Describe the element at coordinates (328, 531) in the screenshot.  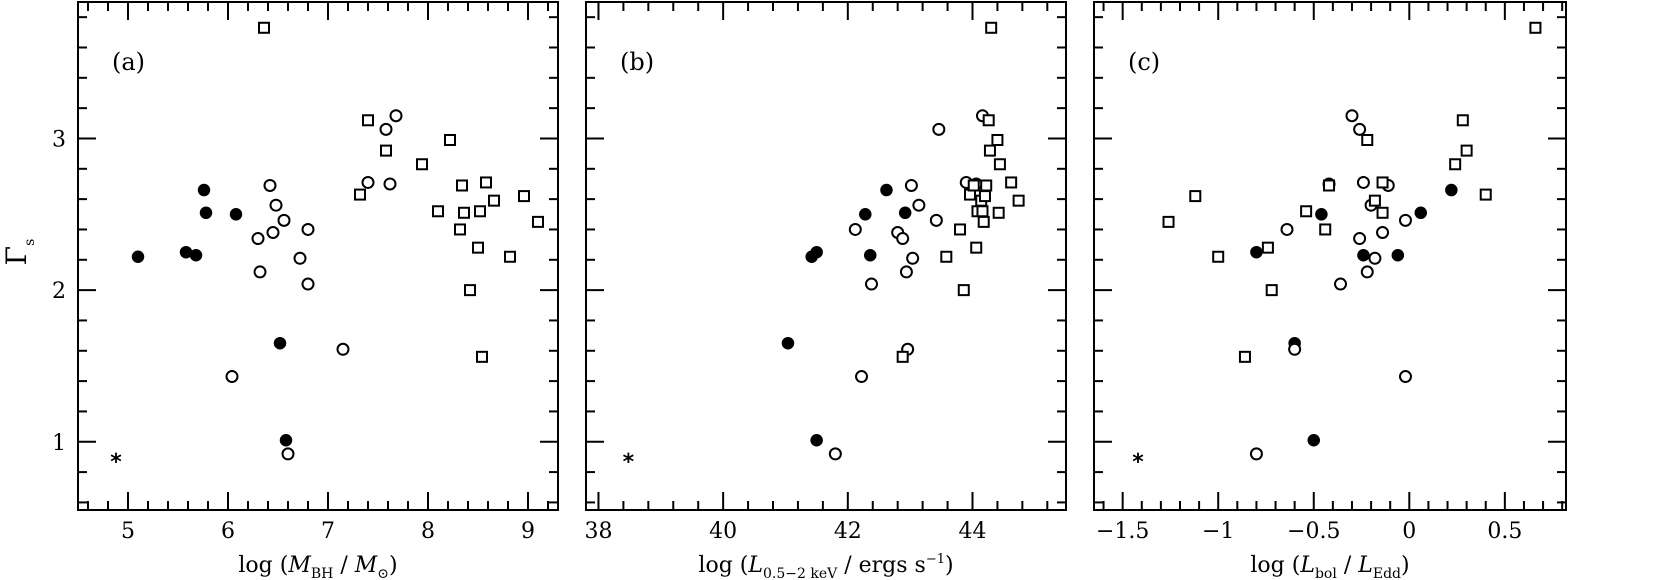
I see `x-tick-label: 7` at that location.